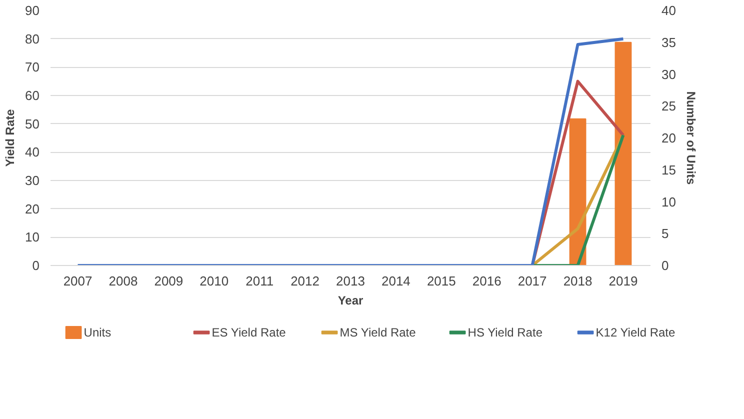 The image size is (744, 419). Describe the element at coordinates (669, 138) in the screenshot. I see `y2-tick-label: 20` at that location.